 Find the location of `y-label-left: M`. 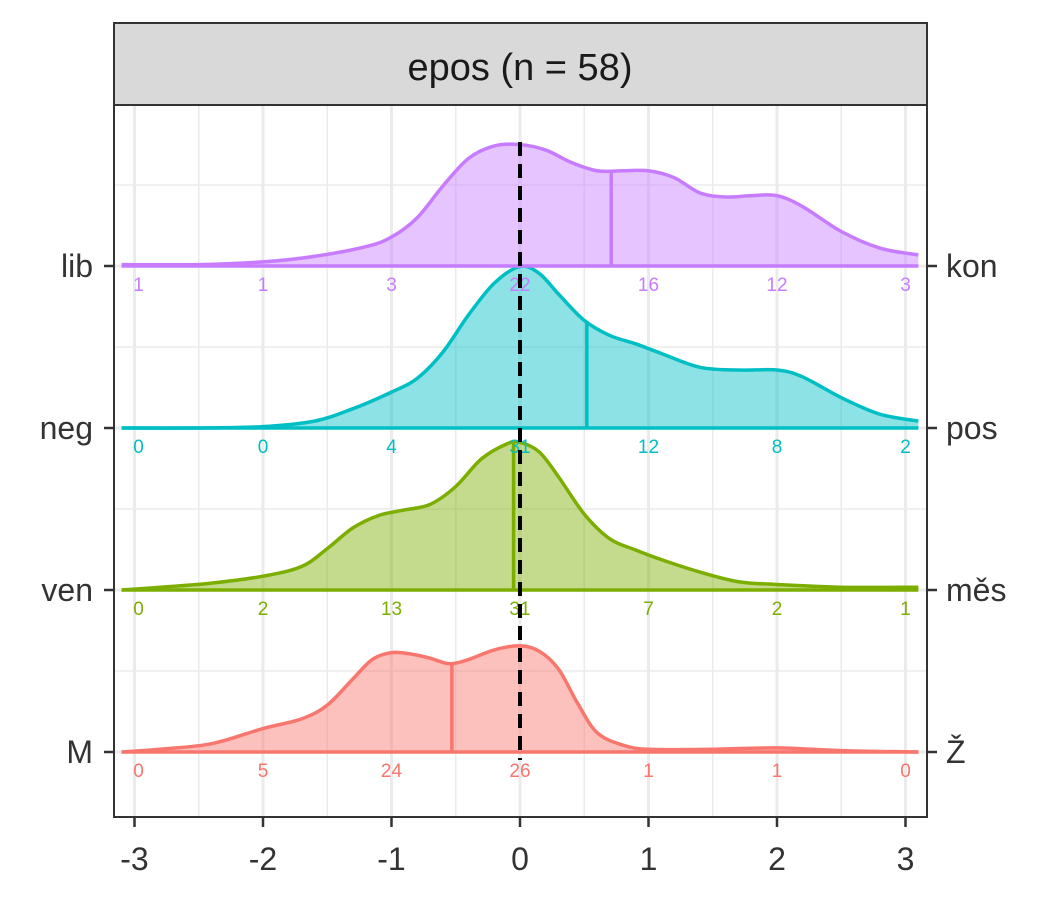

y-label-left: M is located at coordinates (79, 752).